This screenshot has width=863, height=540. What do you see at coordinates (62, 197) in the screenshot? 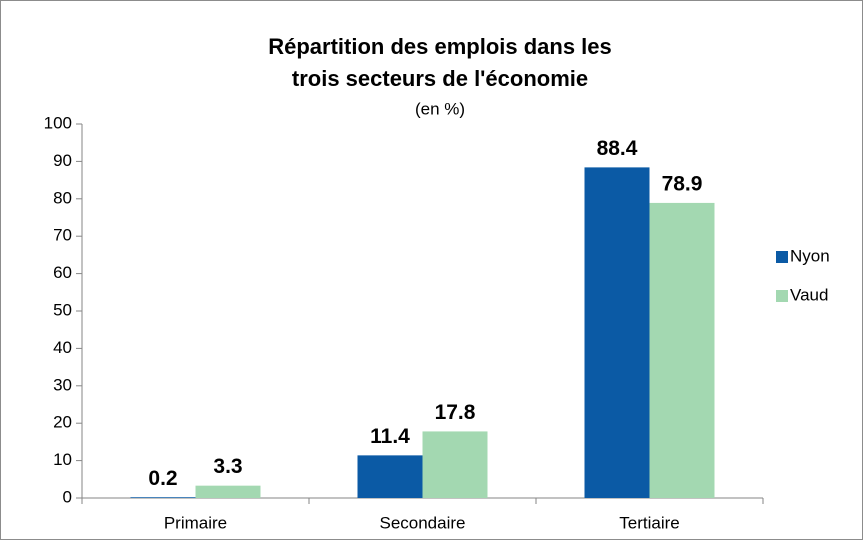
I see `y-tick-label: 80` at bounding box center [62, 197].